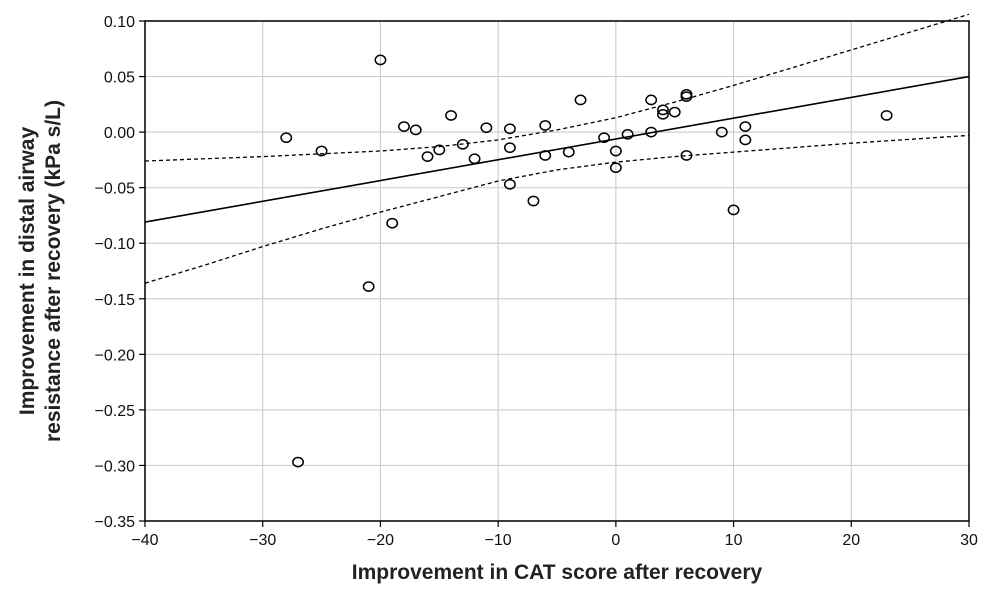 This screenshot has width=984, height=589. I want to click on y-tick-label: −0.25, so click(115, 411).